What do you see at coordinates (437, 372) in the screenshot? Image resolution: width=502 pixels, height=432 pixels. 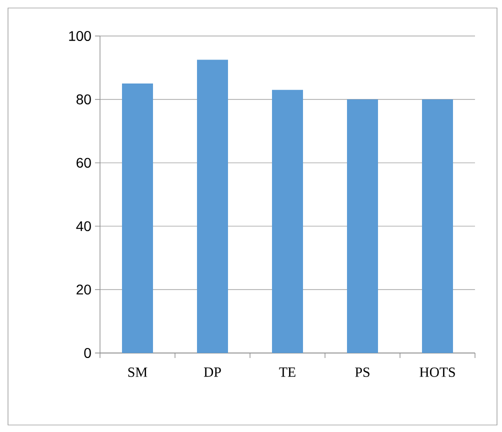 I see `x-tick-label: HOTS` at bounding box center [437, 372].